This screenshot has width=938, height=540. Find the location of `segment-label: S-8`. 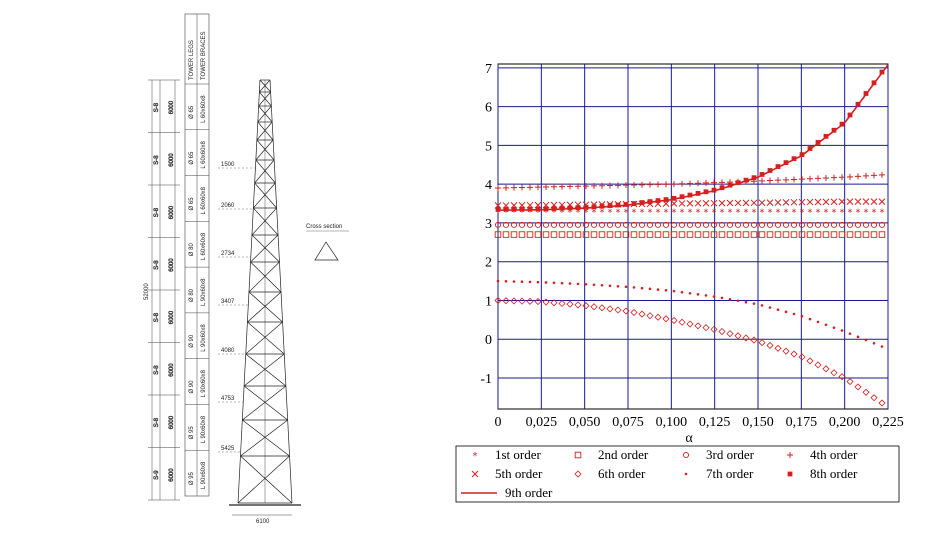

segment-label: S-8 is located at coordinates (157, 370).